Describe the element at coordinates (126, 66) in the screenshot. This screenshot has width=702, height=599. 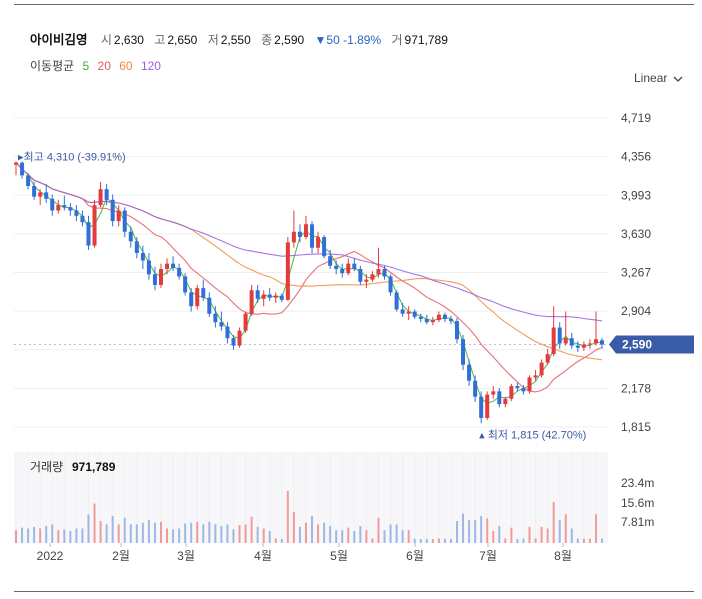
I see `ma-60-label: 60` at that location.